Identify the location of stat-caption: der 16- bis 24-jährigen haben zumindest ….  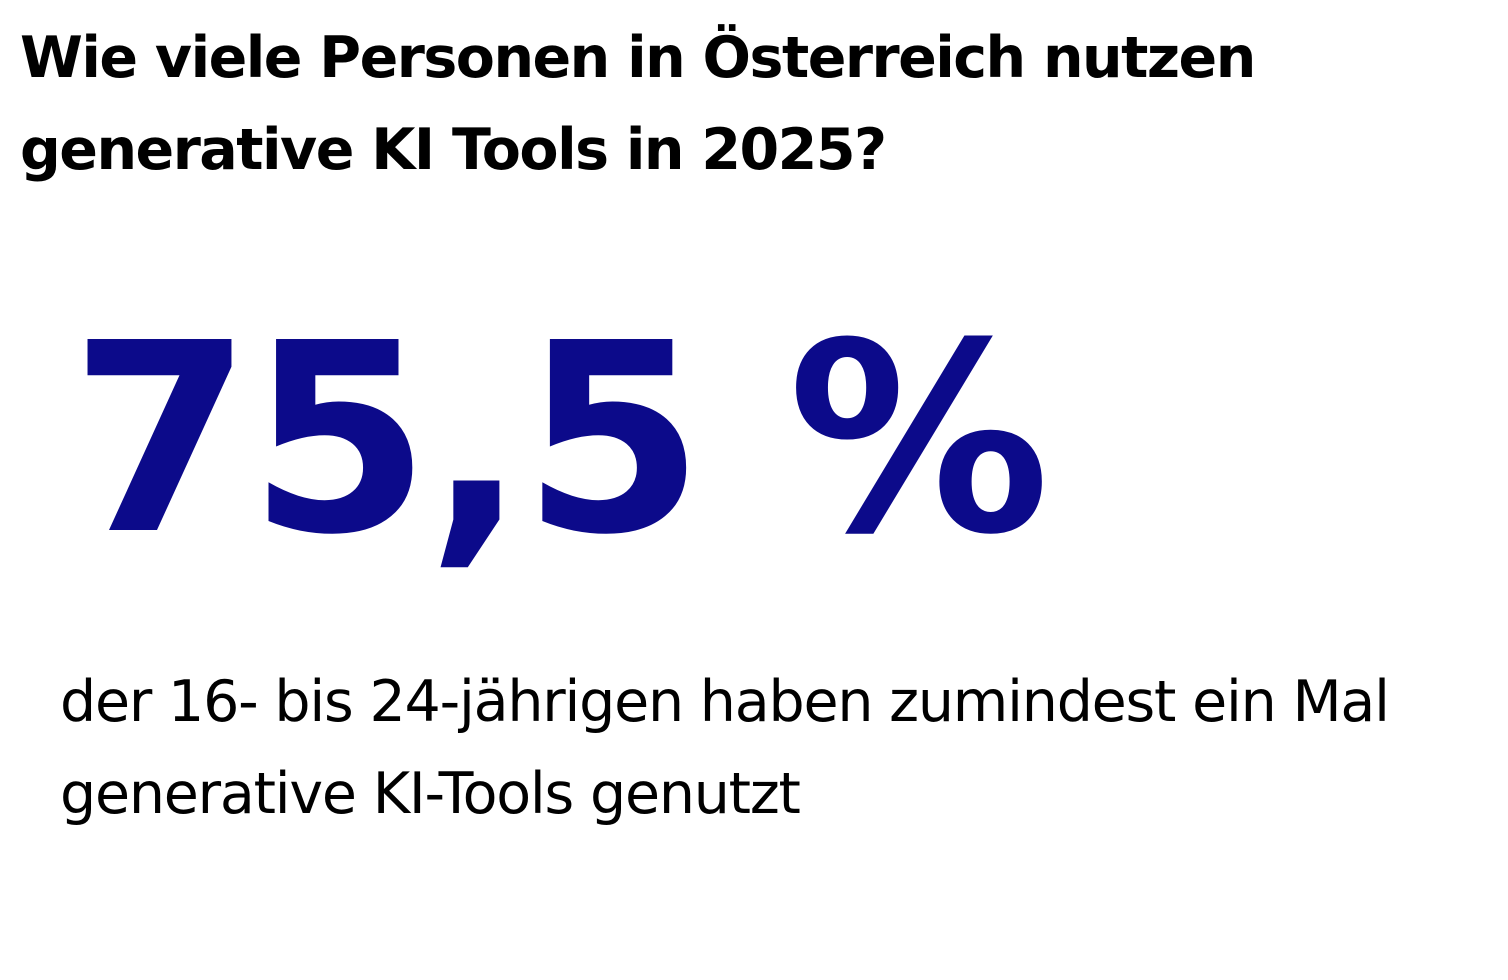
(725, 748).